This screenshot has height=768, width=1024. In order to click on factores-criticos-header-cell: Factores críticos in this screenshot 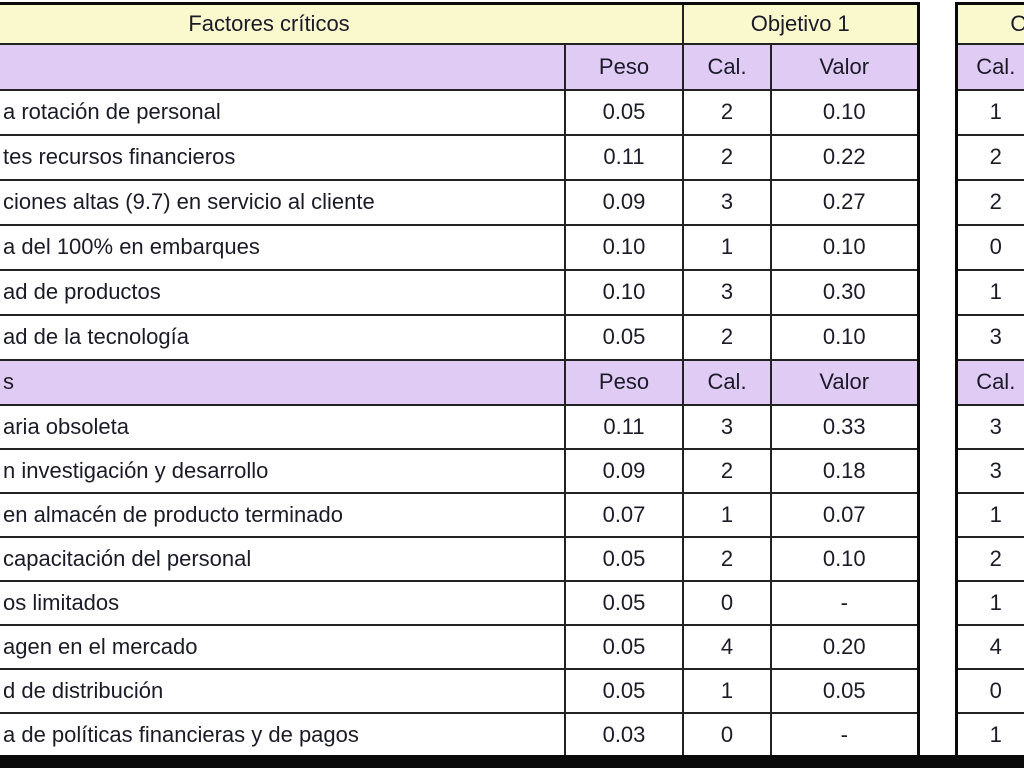, I will do `click(342, 23)`.